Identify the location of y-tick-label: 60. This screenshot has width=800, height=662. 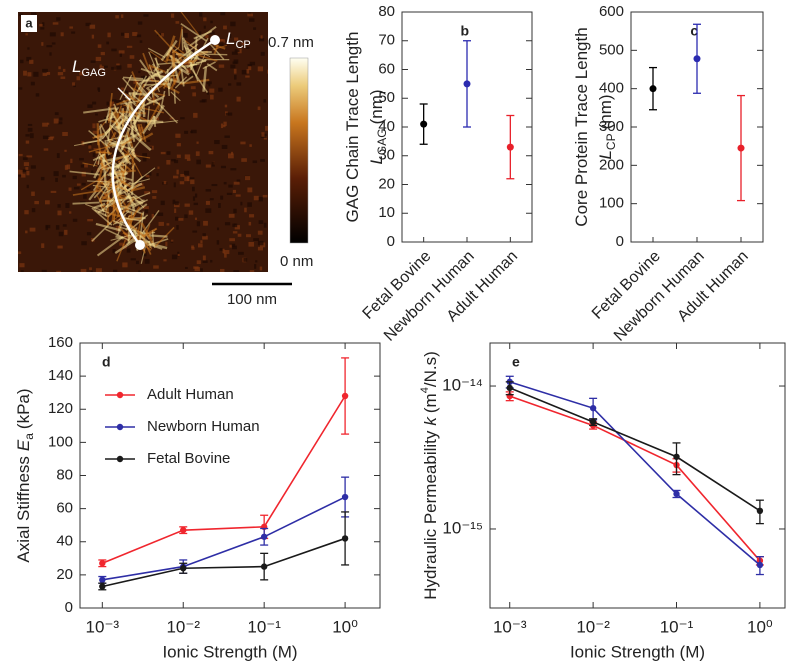
(64, 508).